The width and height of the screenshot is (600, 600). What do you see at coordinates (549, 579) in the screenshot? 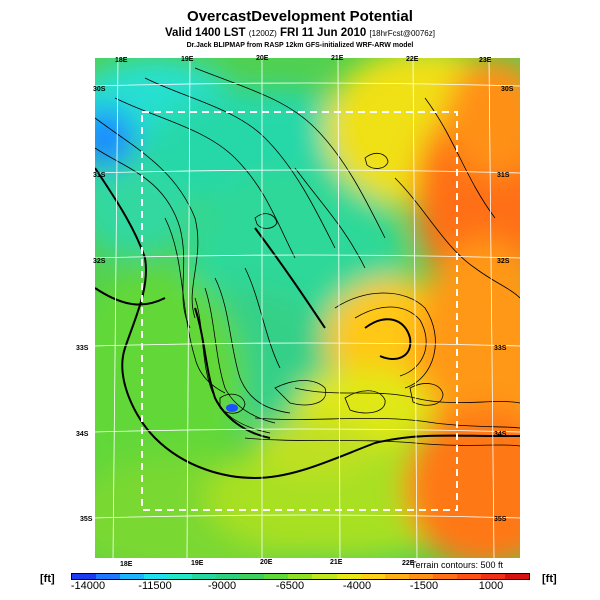
I see `unit-label-right: [ft]` at bounding box center [549, 579].